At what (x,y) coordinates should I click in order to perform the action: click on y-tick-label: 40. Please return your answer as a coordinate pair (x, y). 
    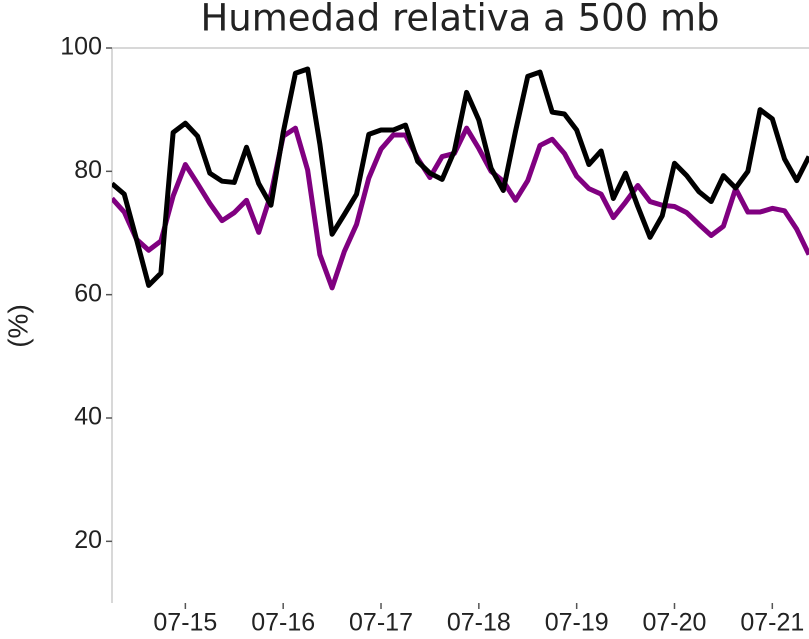
    Looking at the image, I should click on (88, 417).